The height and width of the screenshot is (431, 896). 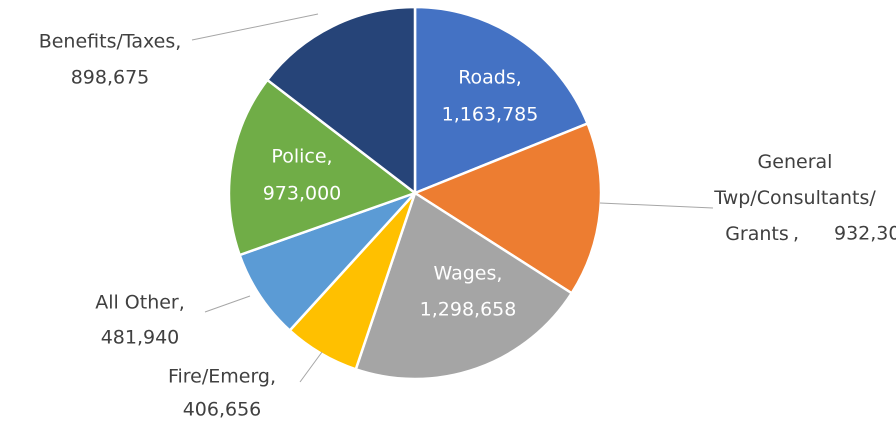 What do you see at coordinates (301, 157) in the screenshot?
I see `slice-category: Police,` at bounding box center [301, 157].